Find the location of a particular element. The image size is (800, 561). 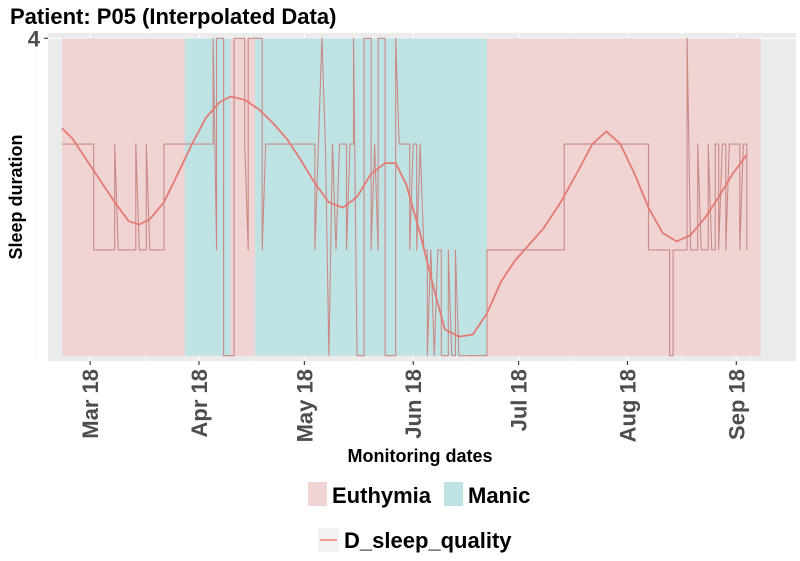

state-band-manic is located at coordinates (207, 197).